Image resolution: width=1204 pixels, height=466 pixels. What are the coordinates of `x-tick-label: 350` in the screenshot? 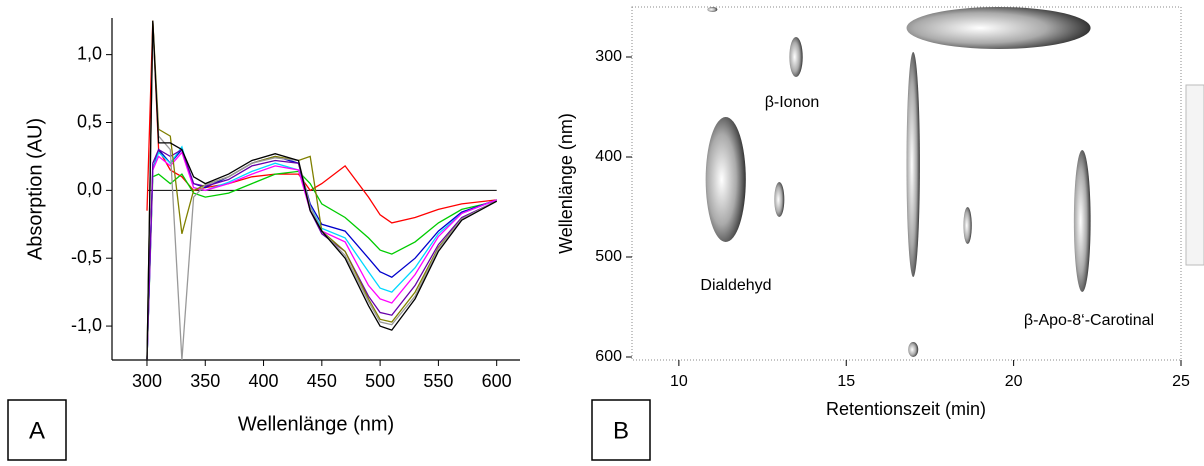 It's located at (205, 381).